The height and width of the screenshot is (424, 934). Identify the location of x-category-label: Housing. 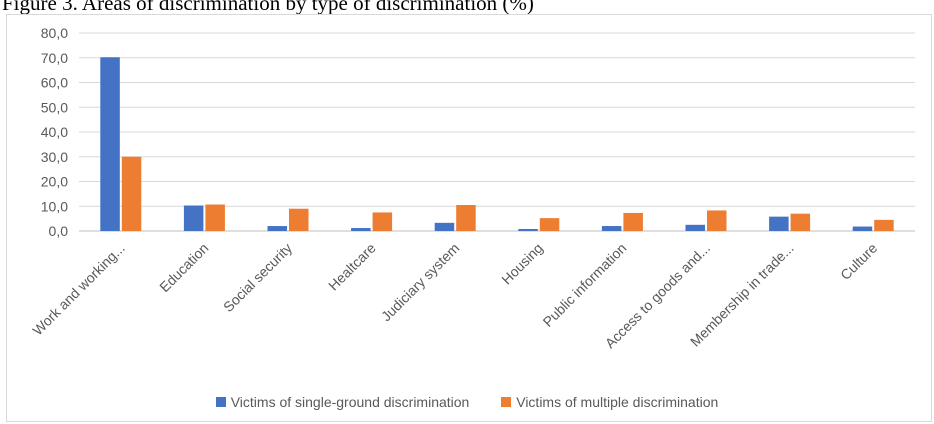
(522, 264).